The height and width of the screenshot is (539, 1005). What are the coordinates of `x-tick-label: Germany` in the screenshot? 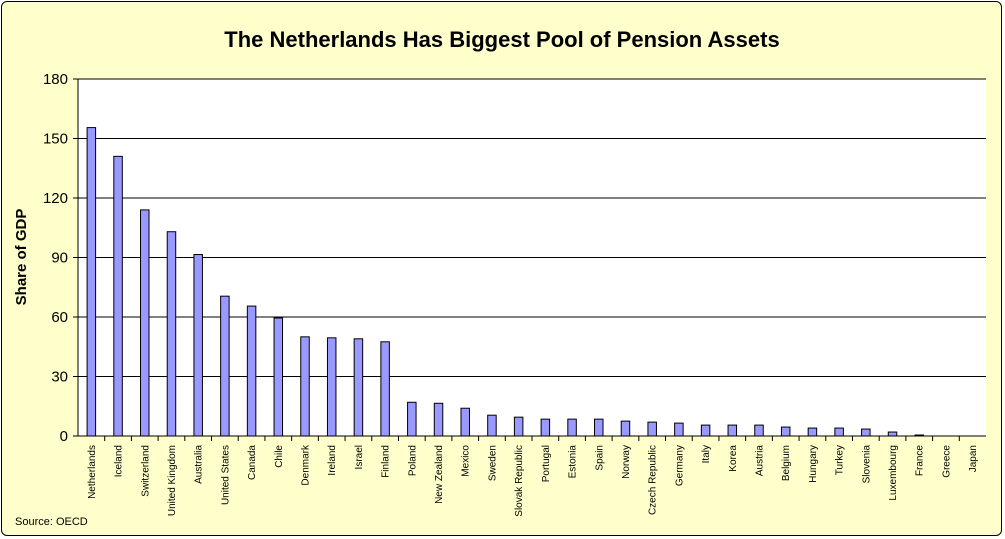 It's located at (679, 465).